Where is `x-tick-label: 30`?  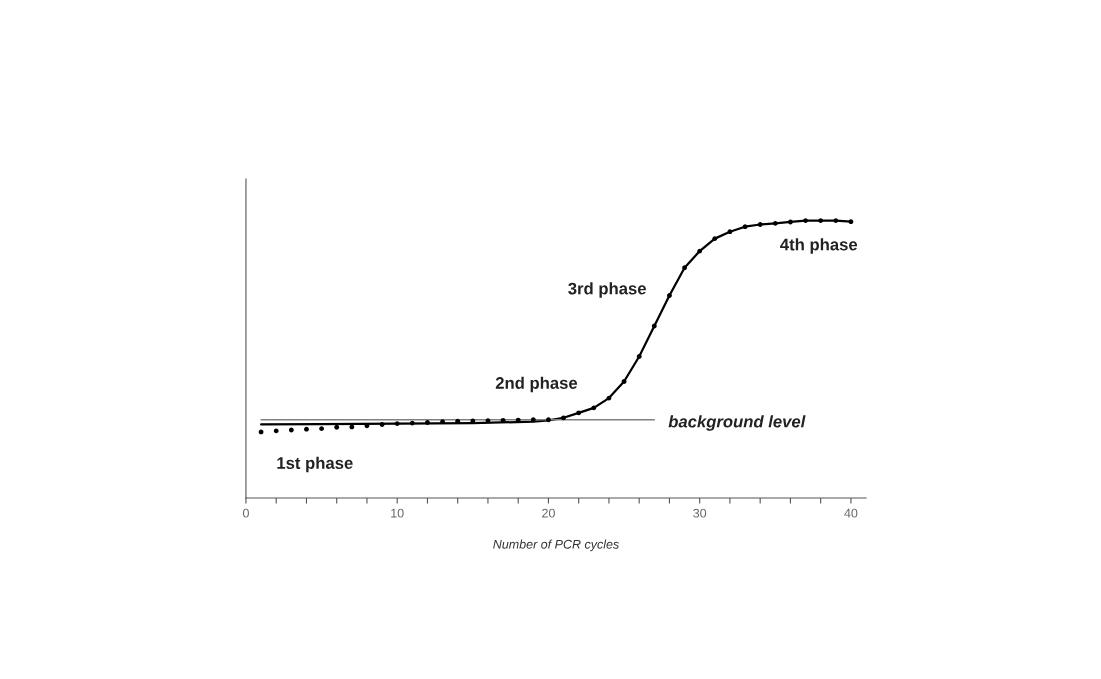
x-tick-label: 30 is located at coordinates (700, 513).